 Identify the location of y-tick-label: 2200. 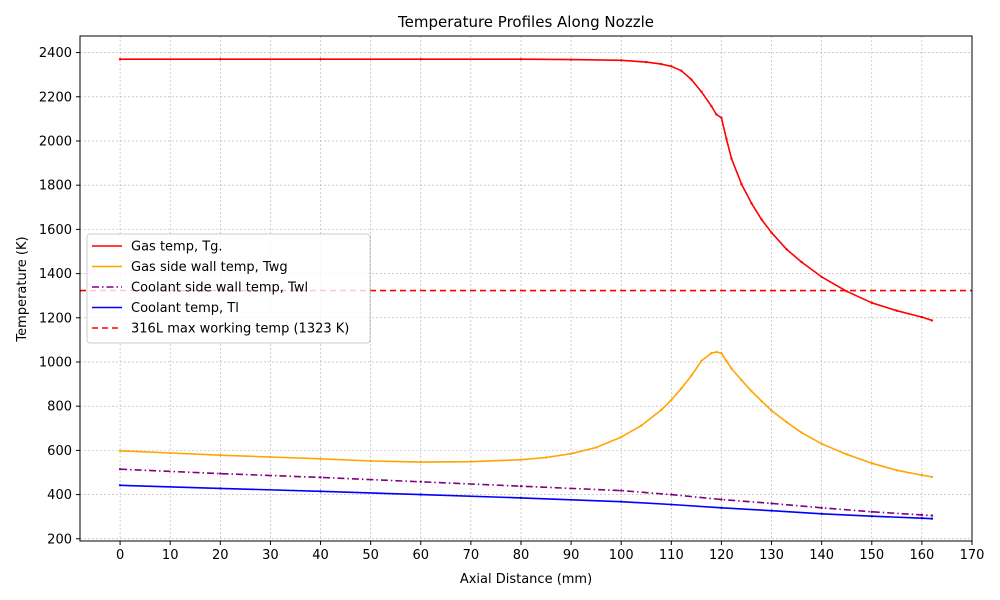
(55, 97).